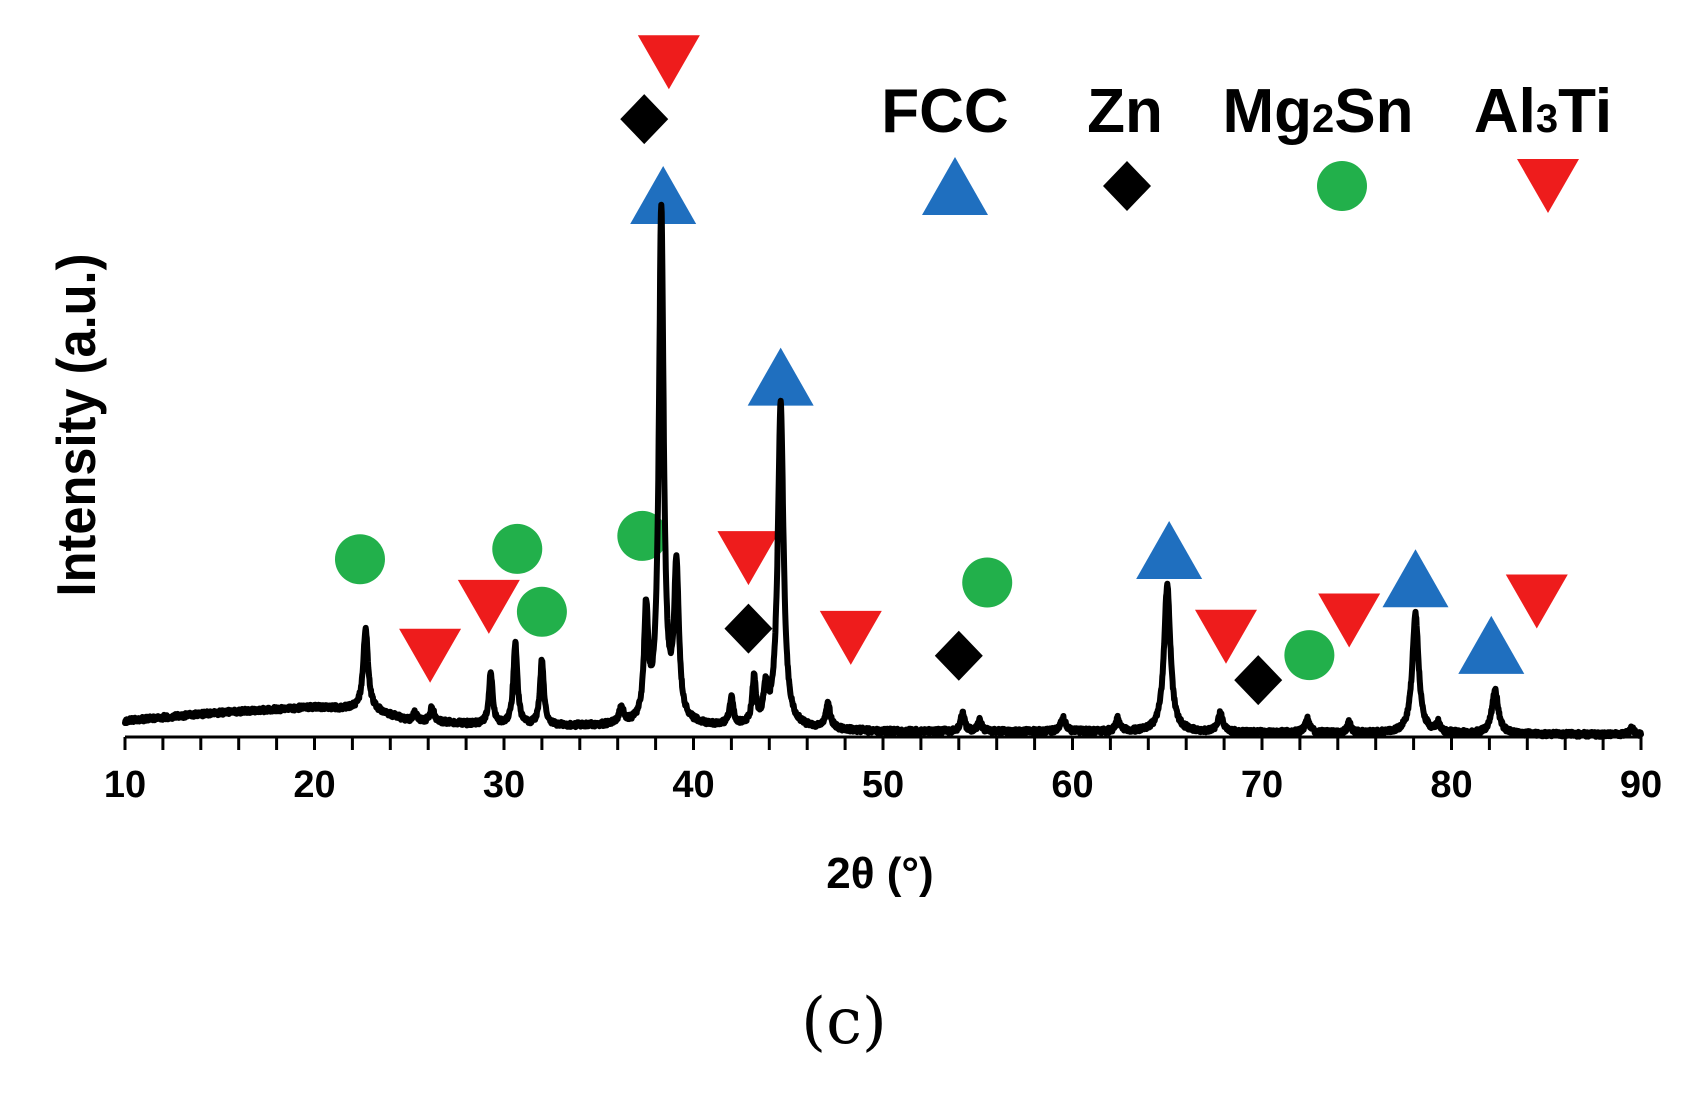  I want to click on legend: FCC Zn Mg2Sn Al3Ti, so click(1246, 146).